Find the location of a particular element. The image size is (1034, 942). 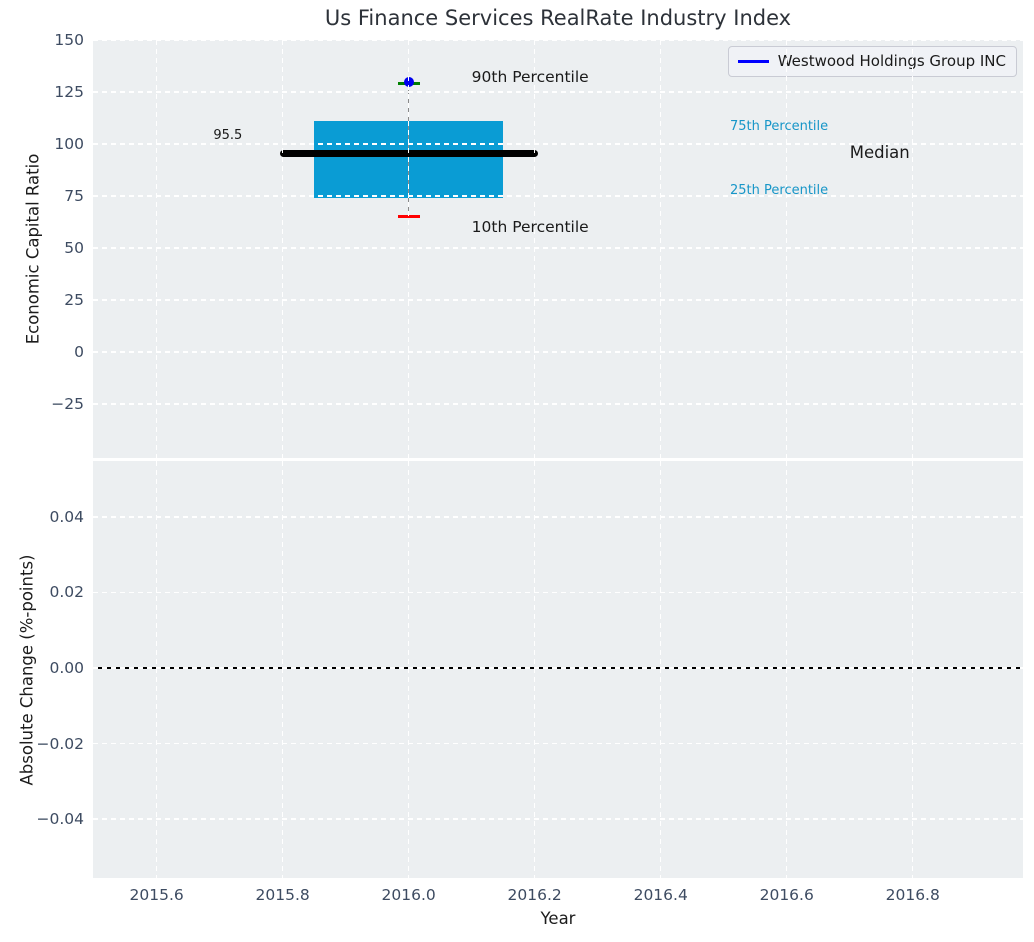

y-tick-label: 0.02 is located at coordinates (66, 592).